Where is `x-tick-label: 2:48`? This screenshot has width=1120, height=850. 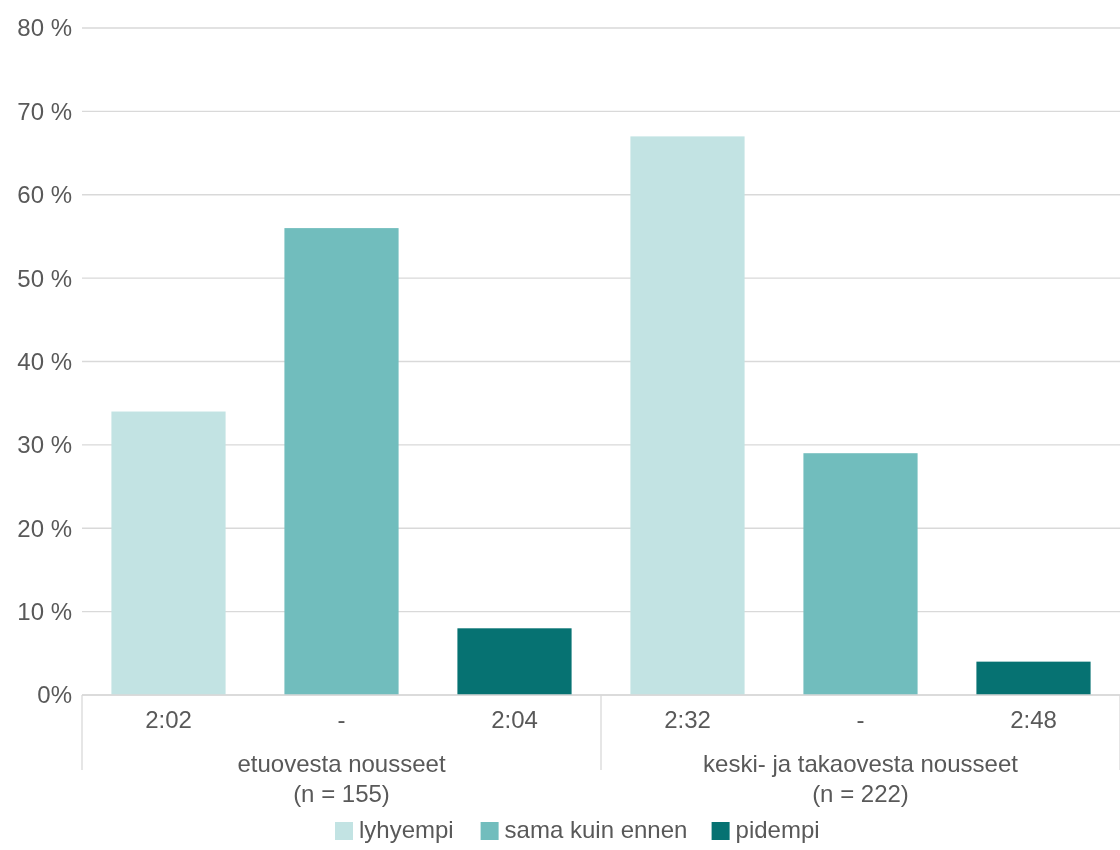 x-tick-label: 2:48 is located at coordinates (1033, 719).